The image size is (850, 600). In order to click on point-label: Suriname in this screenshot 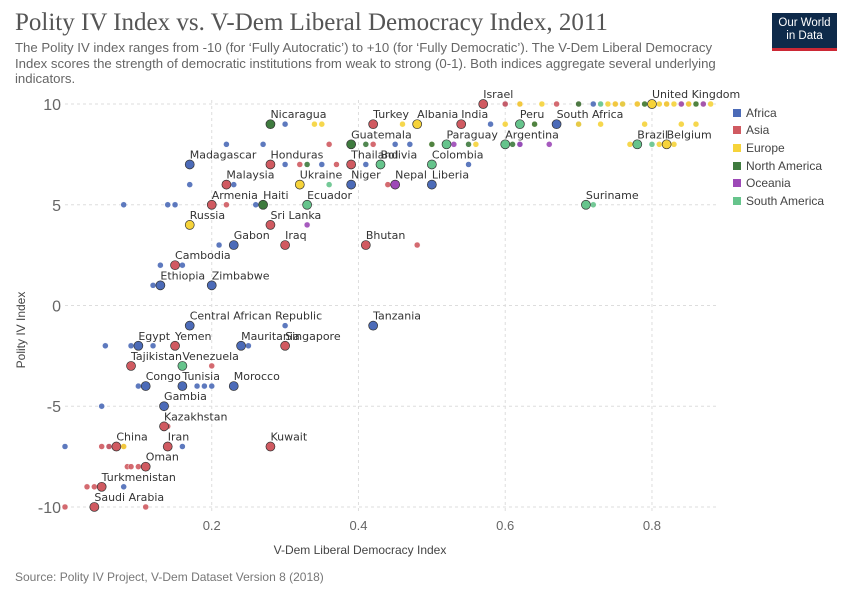, I will do `click(612, 195)`.